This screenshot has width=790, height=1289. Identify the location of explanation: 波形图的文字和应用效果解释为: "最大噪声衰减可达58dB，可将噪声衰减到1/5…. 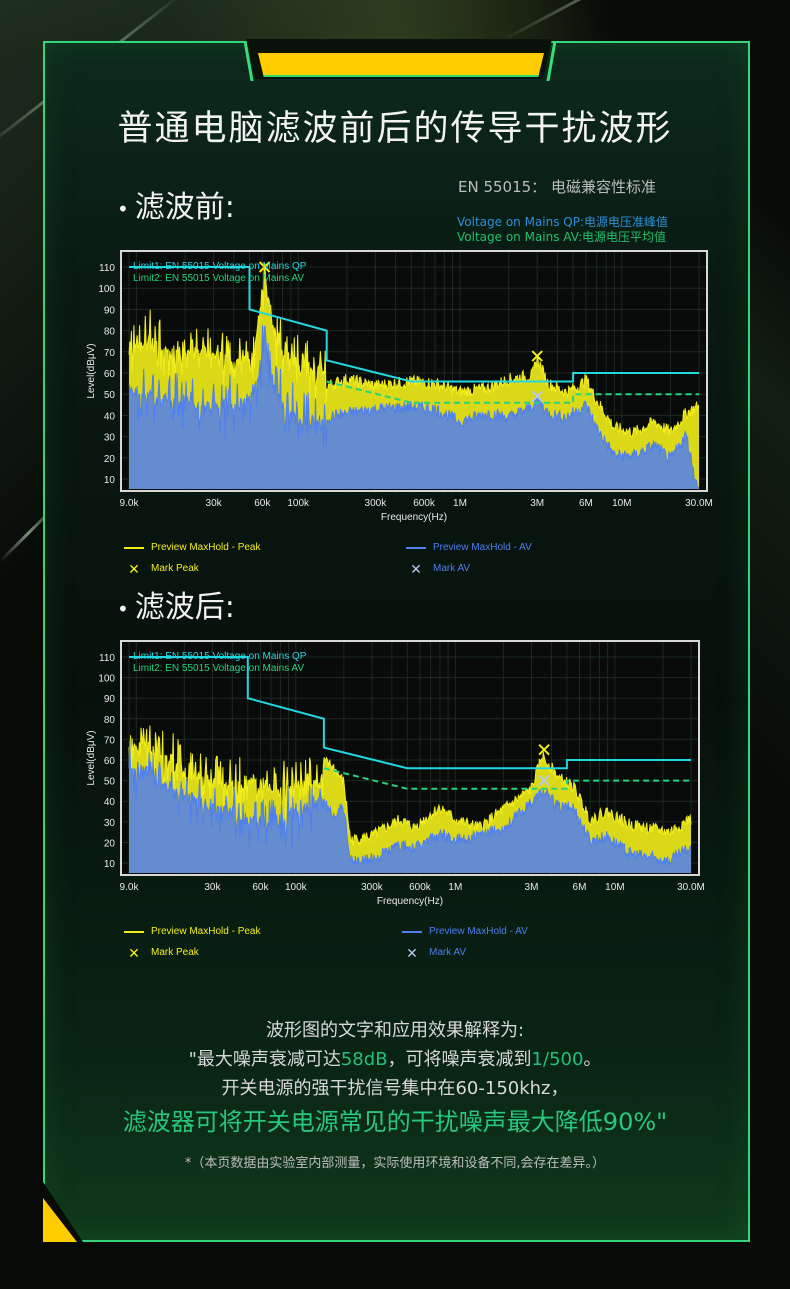
(395, 1077).